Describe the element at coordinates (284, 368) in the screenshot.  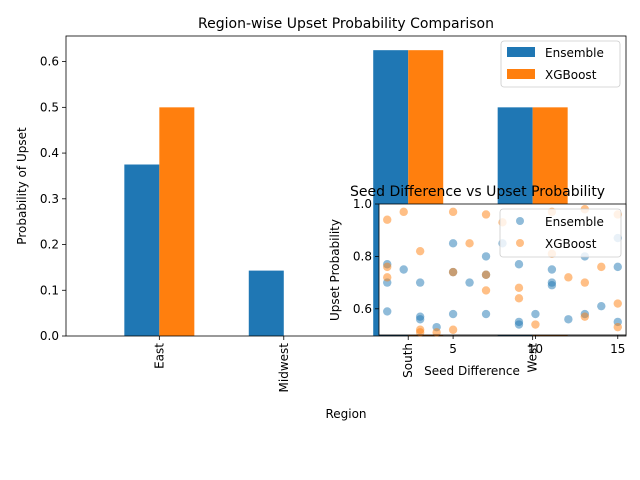
I see `bar-x-tick-label-midwest: Midwest` at that location.